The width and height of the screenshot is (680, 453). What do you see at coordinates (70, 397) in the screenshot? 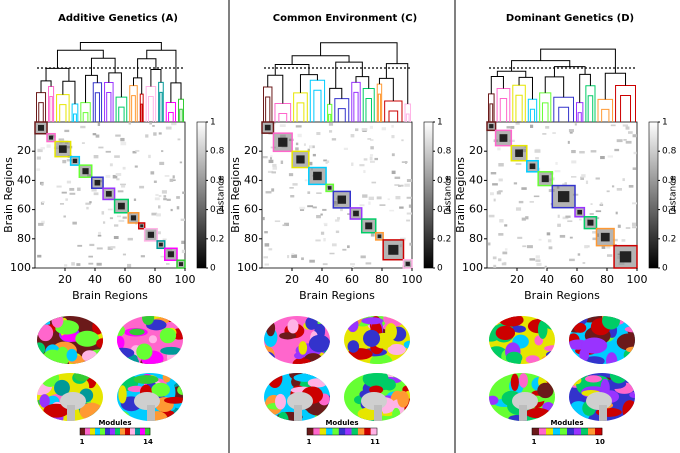
I see `brain` at bounding box center [70, 397].